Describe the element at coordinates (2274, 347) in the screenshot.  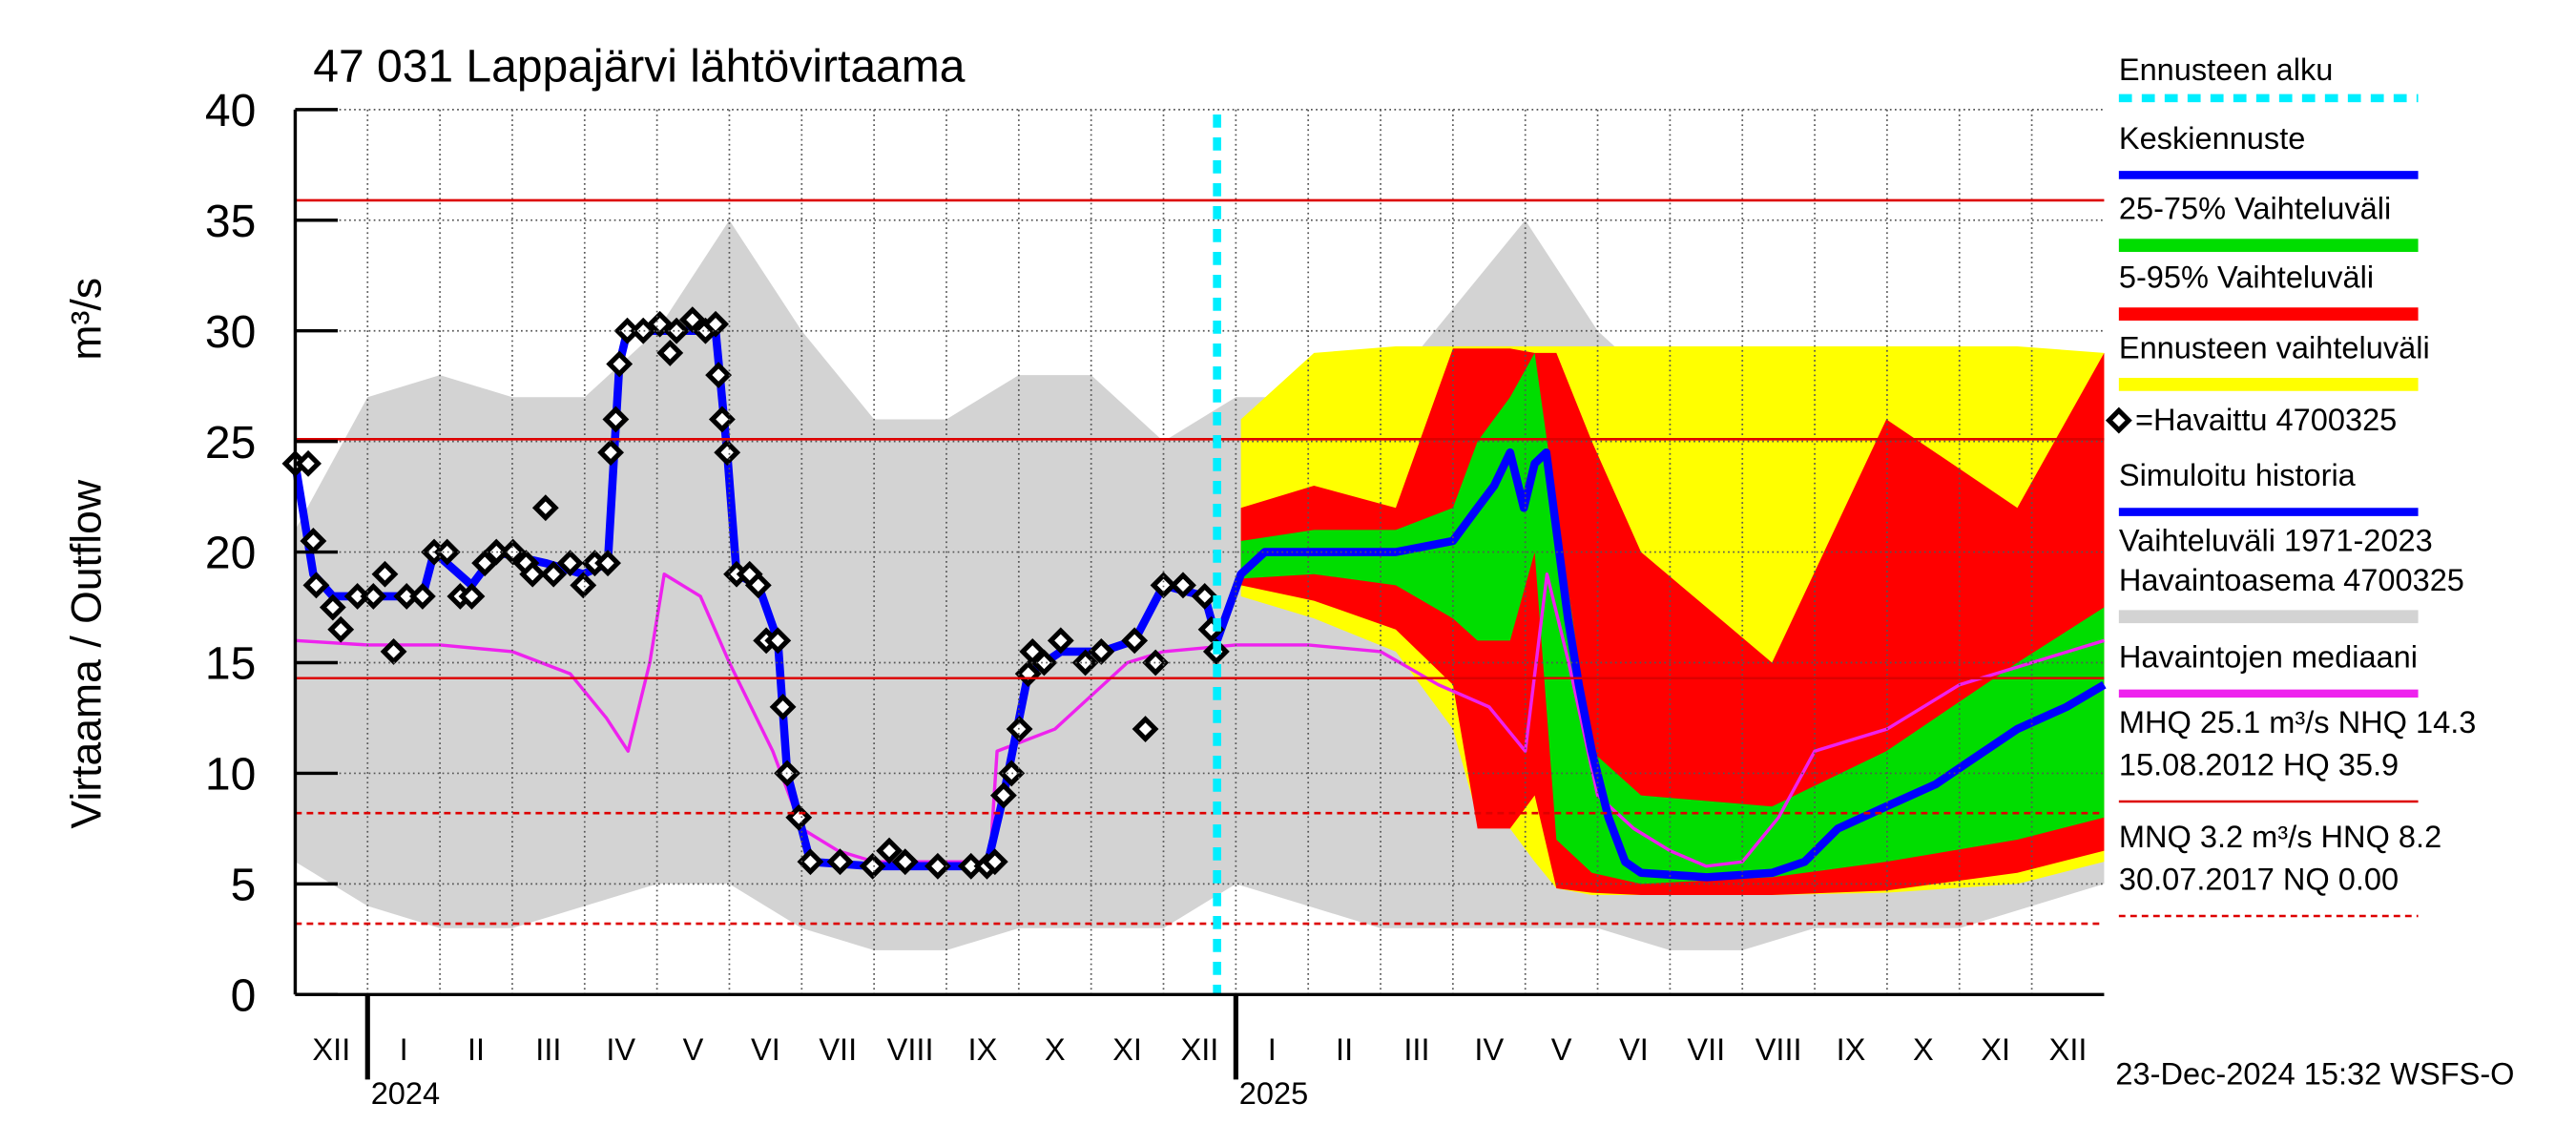
I see `legend-label: Ennusteen vaihteluväli` at that location.